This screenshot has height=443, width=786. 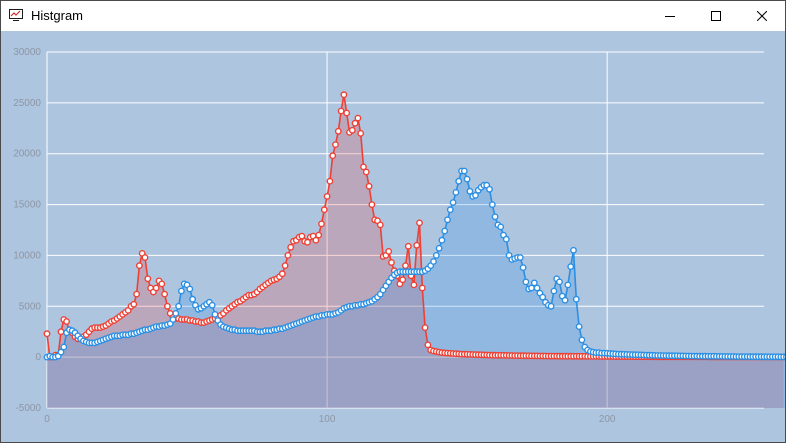 I want to click on maximize-button, so click(x=716, y=16).